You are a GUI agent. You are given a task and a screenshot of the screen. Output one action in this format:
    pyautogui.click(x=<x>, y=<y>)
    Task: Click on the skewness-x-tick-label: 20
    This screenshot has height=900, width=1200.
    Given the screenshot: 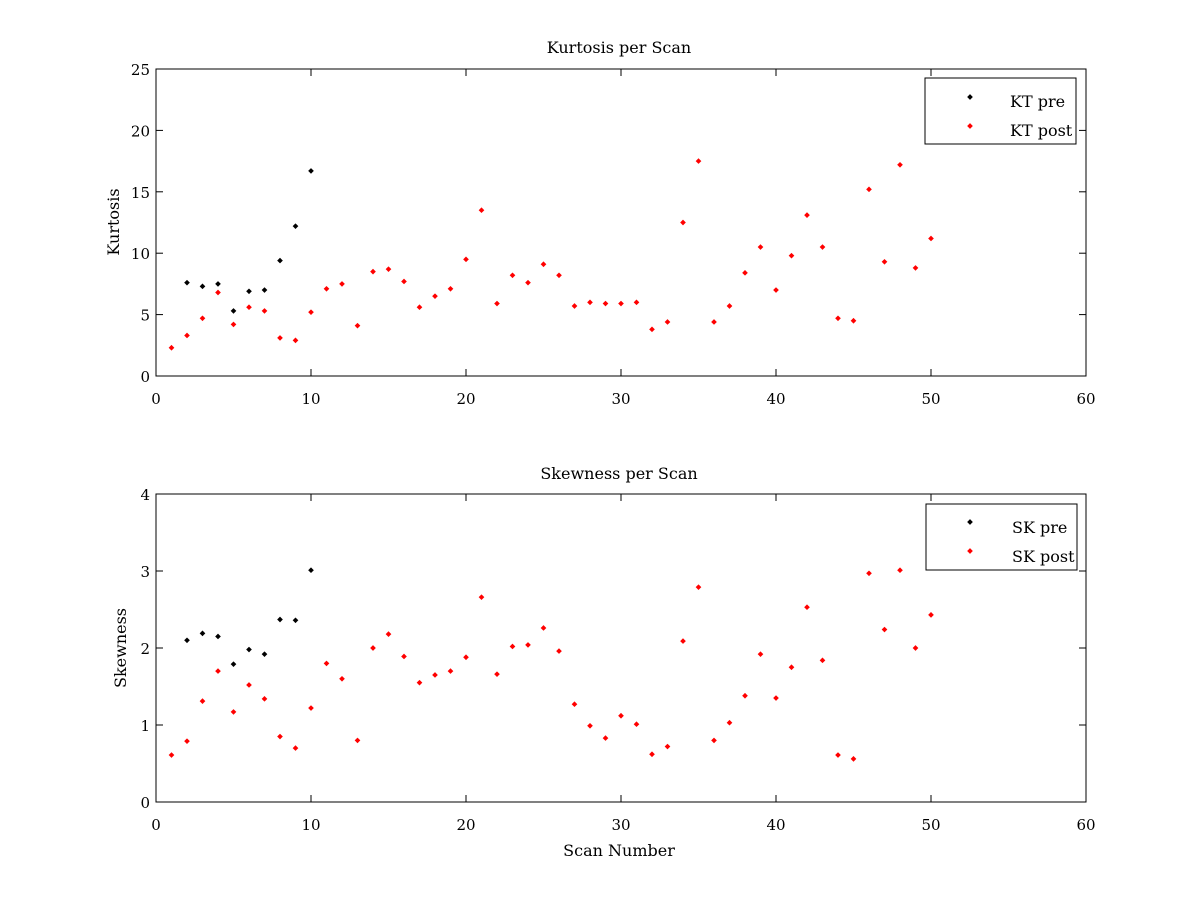 What is the action you would take?
    pyautogui.click(x=465, y=825)
    